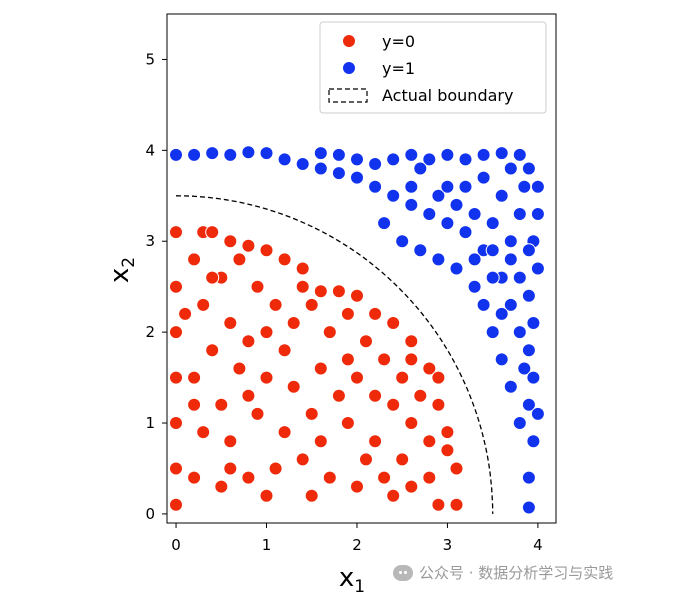 The image size is (700, 604). What do you see at coordinates (150, 332) in the screenshot?
I see `y-tick-label: 2` at bounding box center [150, 332].